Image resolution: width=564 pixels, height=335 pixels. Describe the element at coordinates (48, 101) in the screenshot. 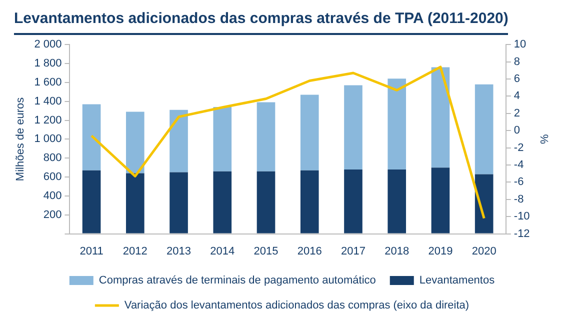

I see `y-tick-label: 1 400` at that location.